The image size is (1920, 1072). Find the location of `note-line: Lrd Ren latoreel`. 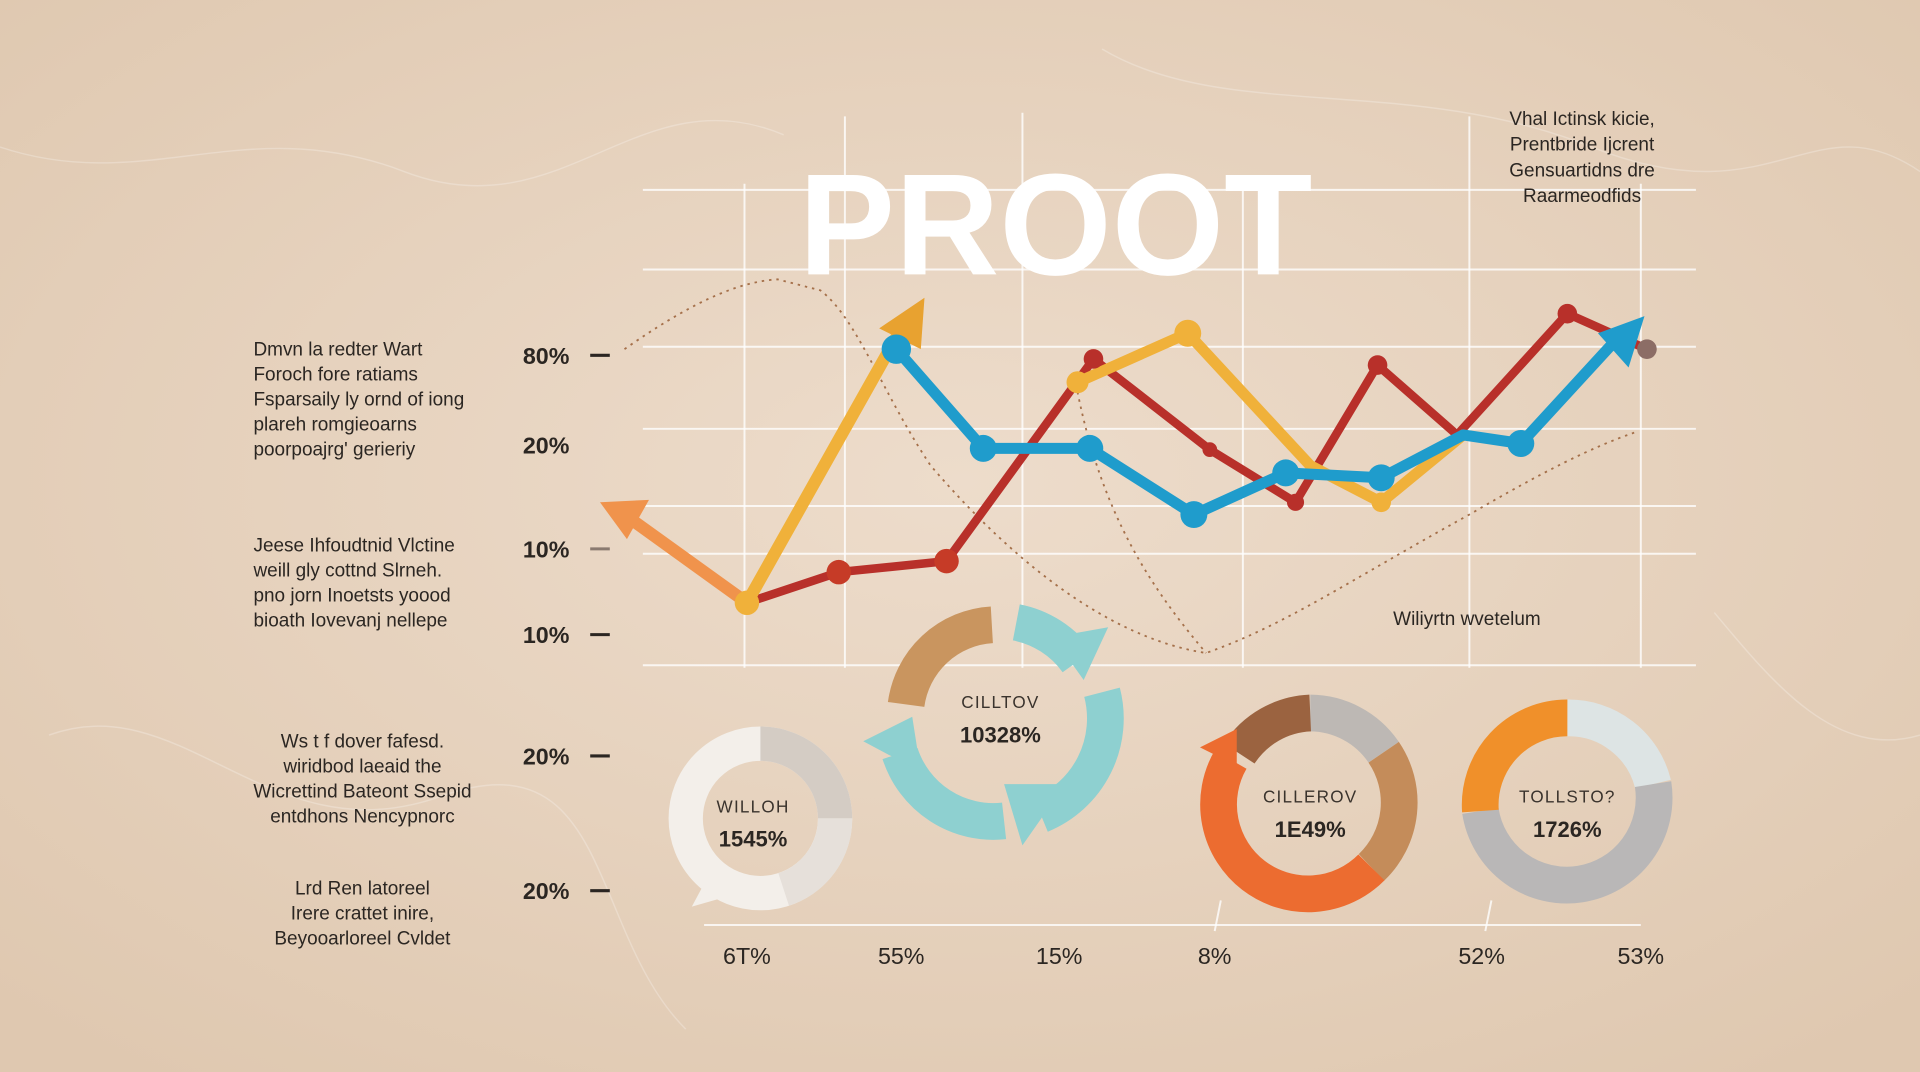

note-line: Lrd Ren latoreel is located at coordinates (362, 888).